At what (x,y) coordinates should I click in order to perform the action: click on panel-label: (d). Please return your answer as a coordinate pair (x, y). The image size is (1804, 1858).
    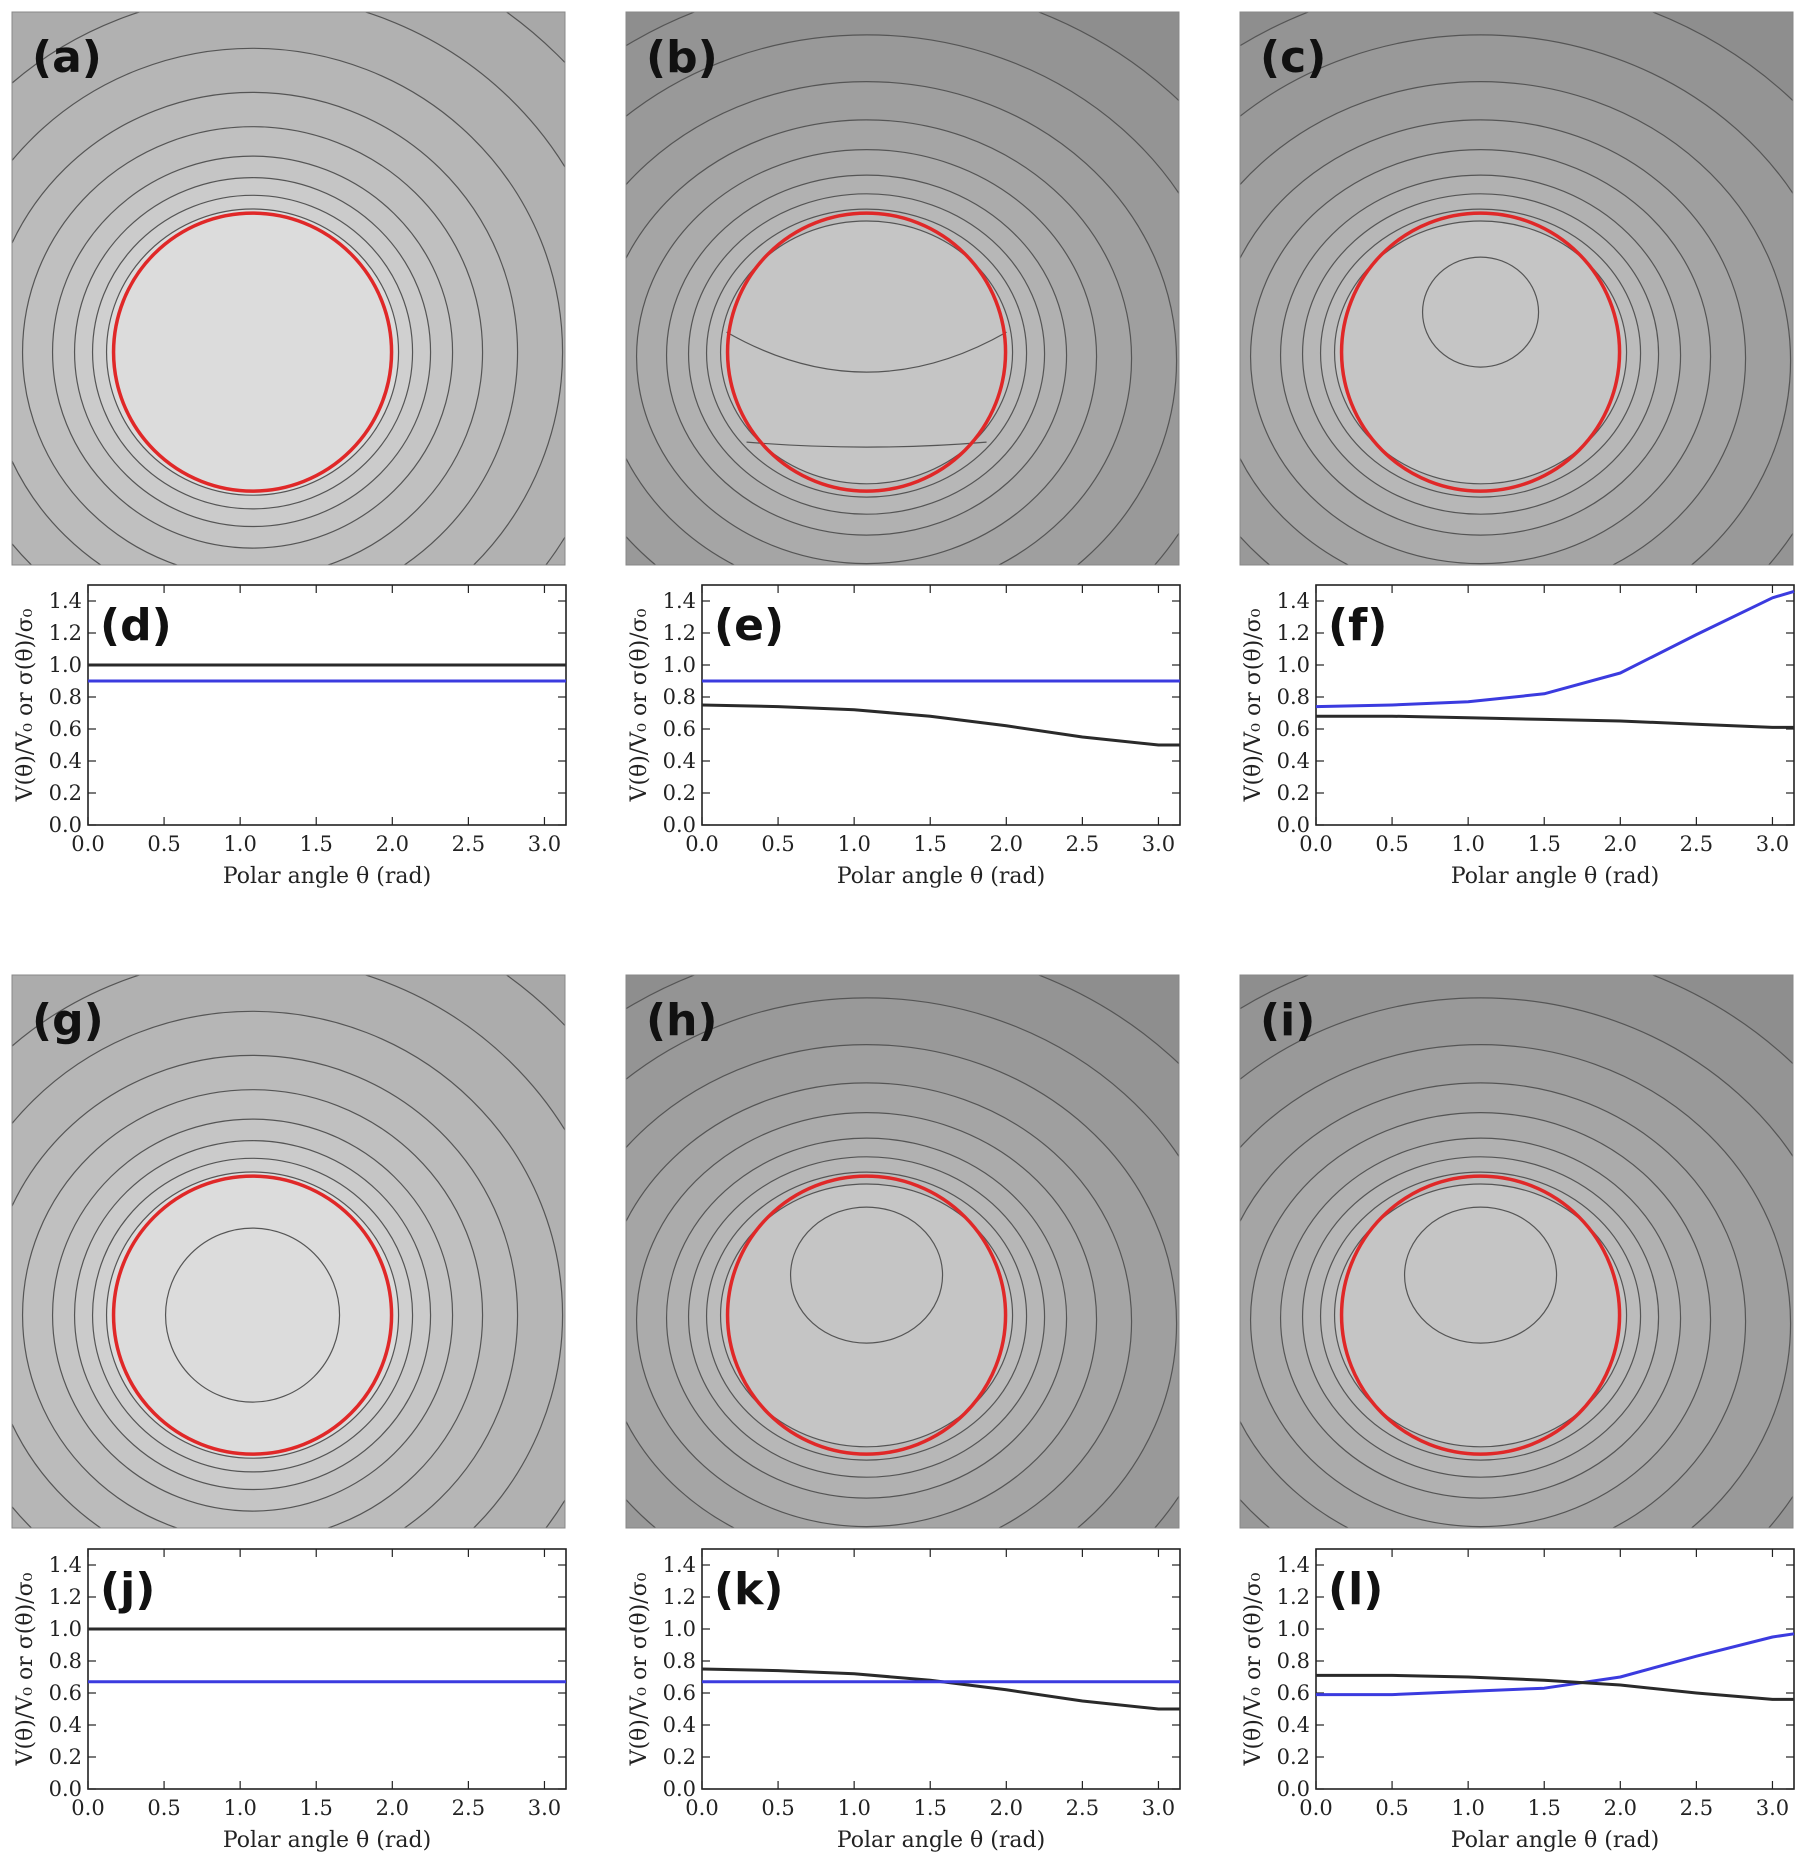
    Looking at the image, I should click on (136, 625).